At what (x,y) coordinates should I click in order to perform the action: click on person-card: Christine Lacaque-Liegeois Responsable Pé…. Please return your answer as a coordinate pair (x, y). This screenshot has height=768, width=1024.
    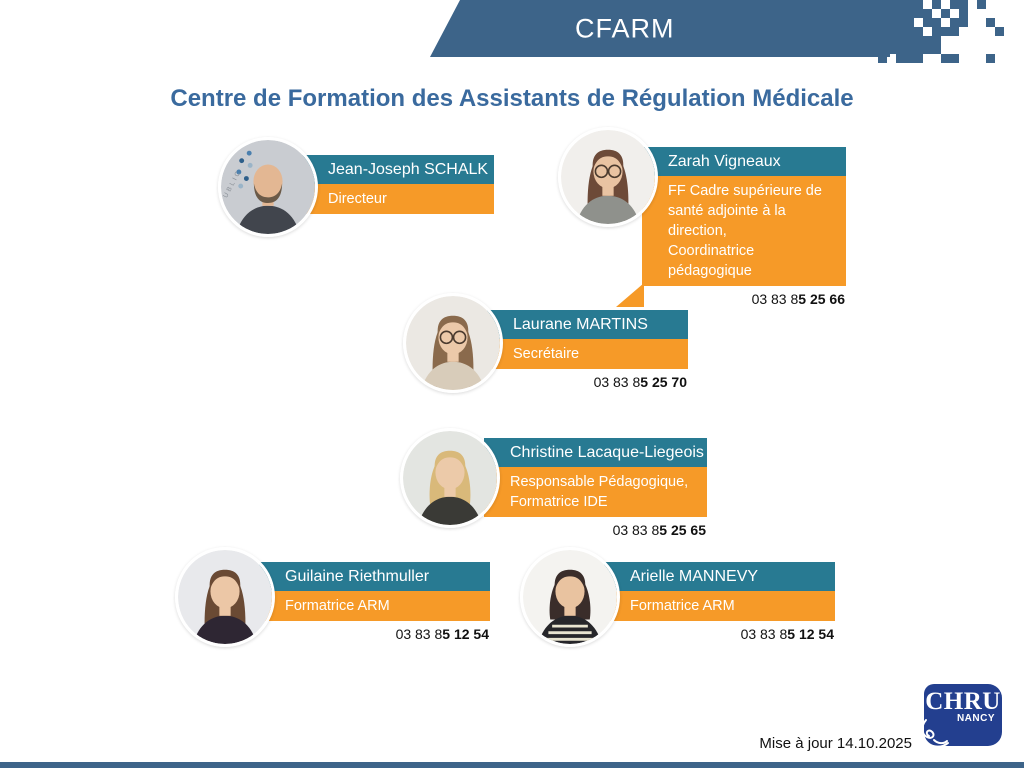
    Looking at the image, I should click on (650, 508).